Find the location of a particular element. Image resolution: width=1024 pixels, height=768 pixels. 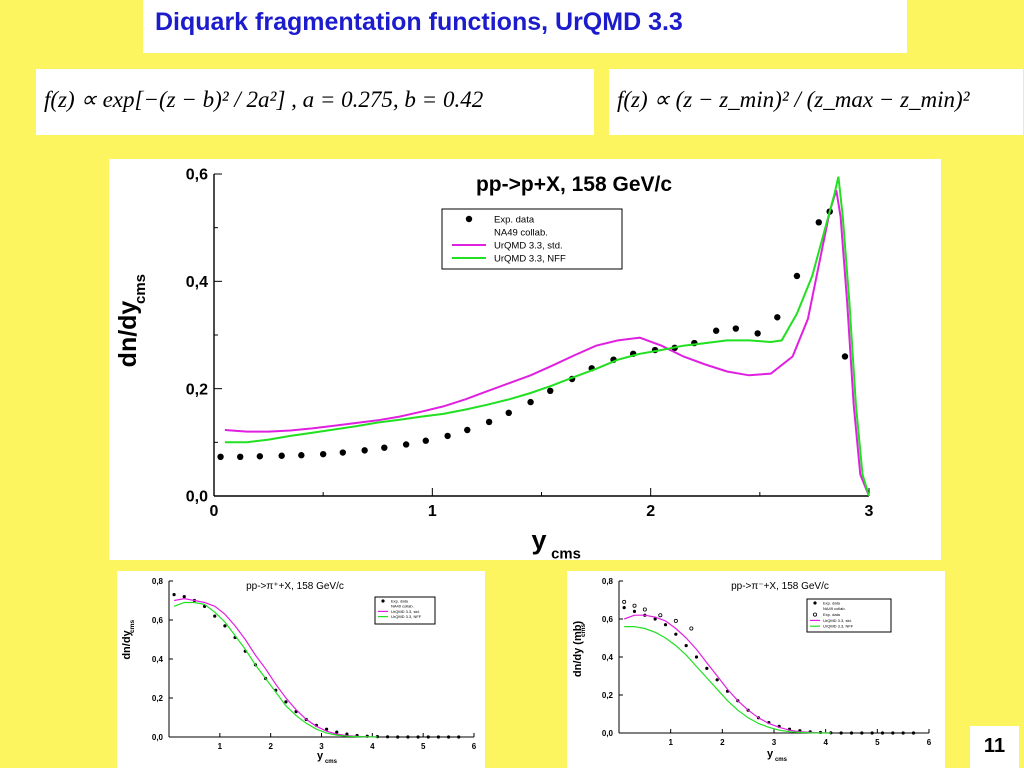

series-line-nff is located at coordinates (275, 669).